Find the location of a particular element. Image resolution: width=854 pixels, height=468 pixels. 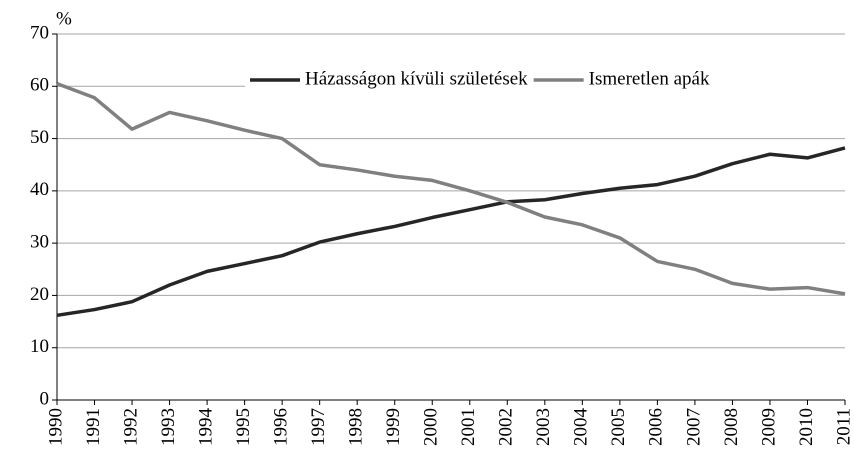

y-tick-label: 10 is located at coordinates (39, 346).